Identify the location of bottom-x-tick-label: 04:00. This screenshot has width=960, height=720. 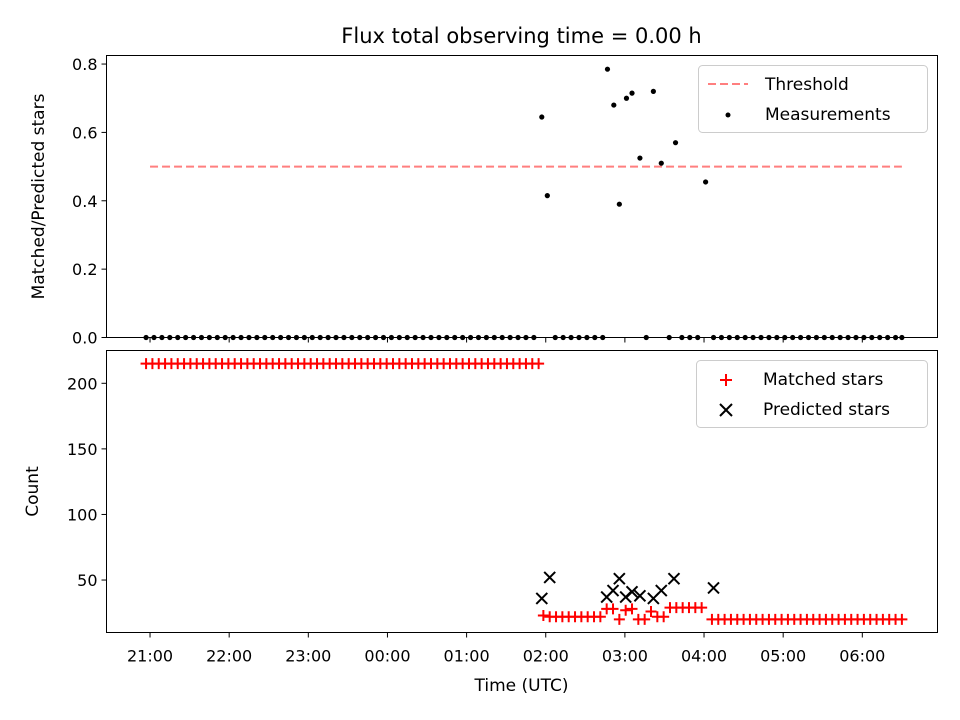
(704, 656).